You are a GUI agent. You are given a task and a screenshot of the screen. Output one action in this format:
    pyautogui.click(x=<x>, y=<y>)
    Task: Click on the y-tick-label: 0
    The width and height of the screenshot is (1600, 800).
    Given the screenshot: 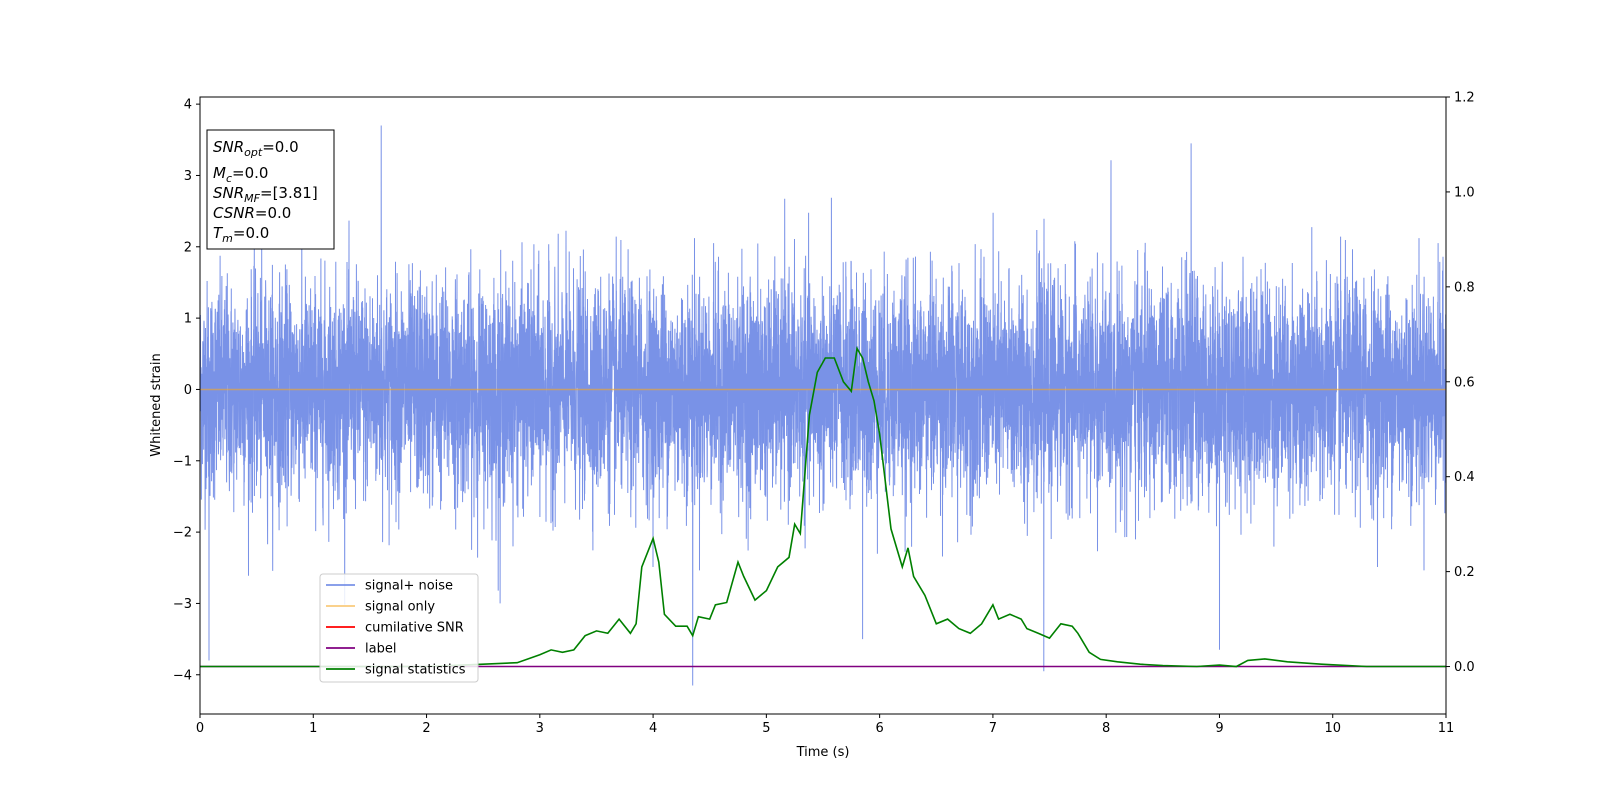 What is the action you would take?
    pyautogui.click(x=188, y=390)
    